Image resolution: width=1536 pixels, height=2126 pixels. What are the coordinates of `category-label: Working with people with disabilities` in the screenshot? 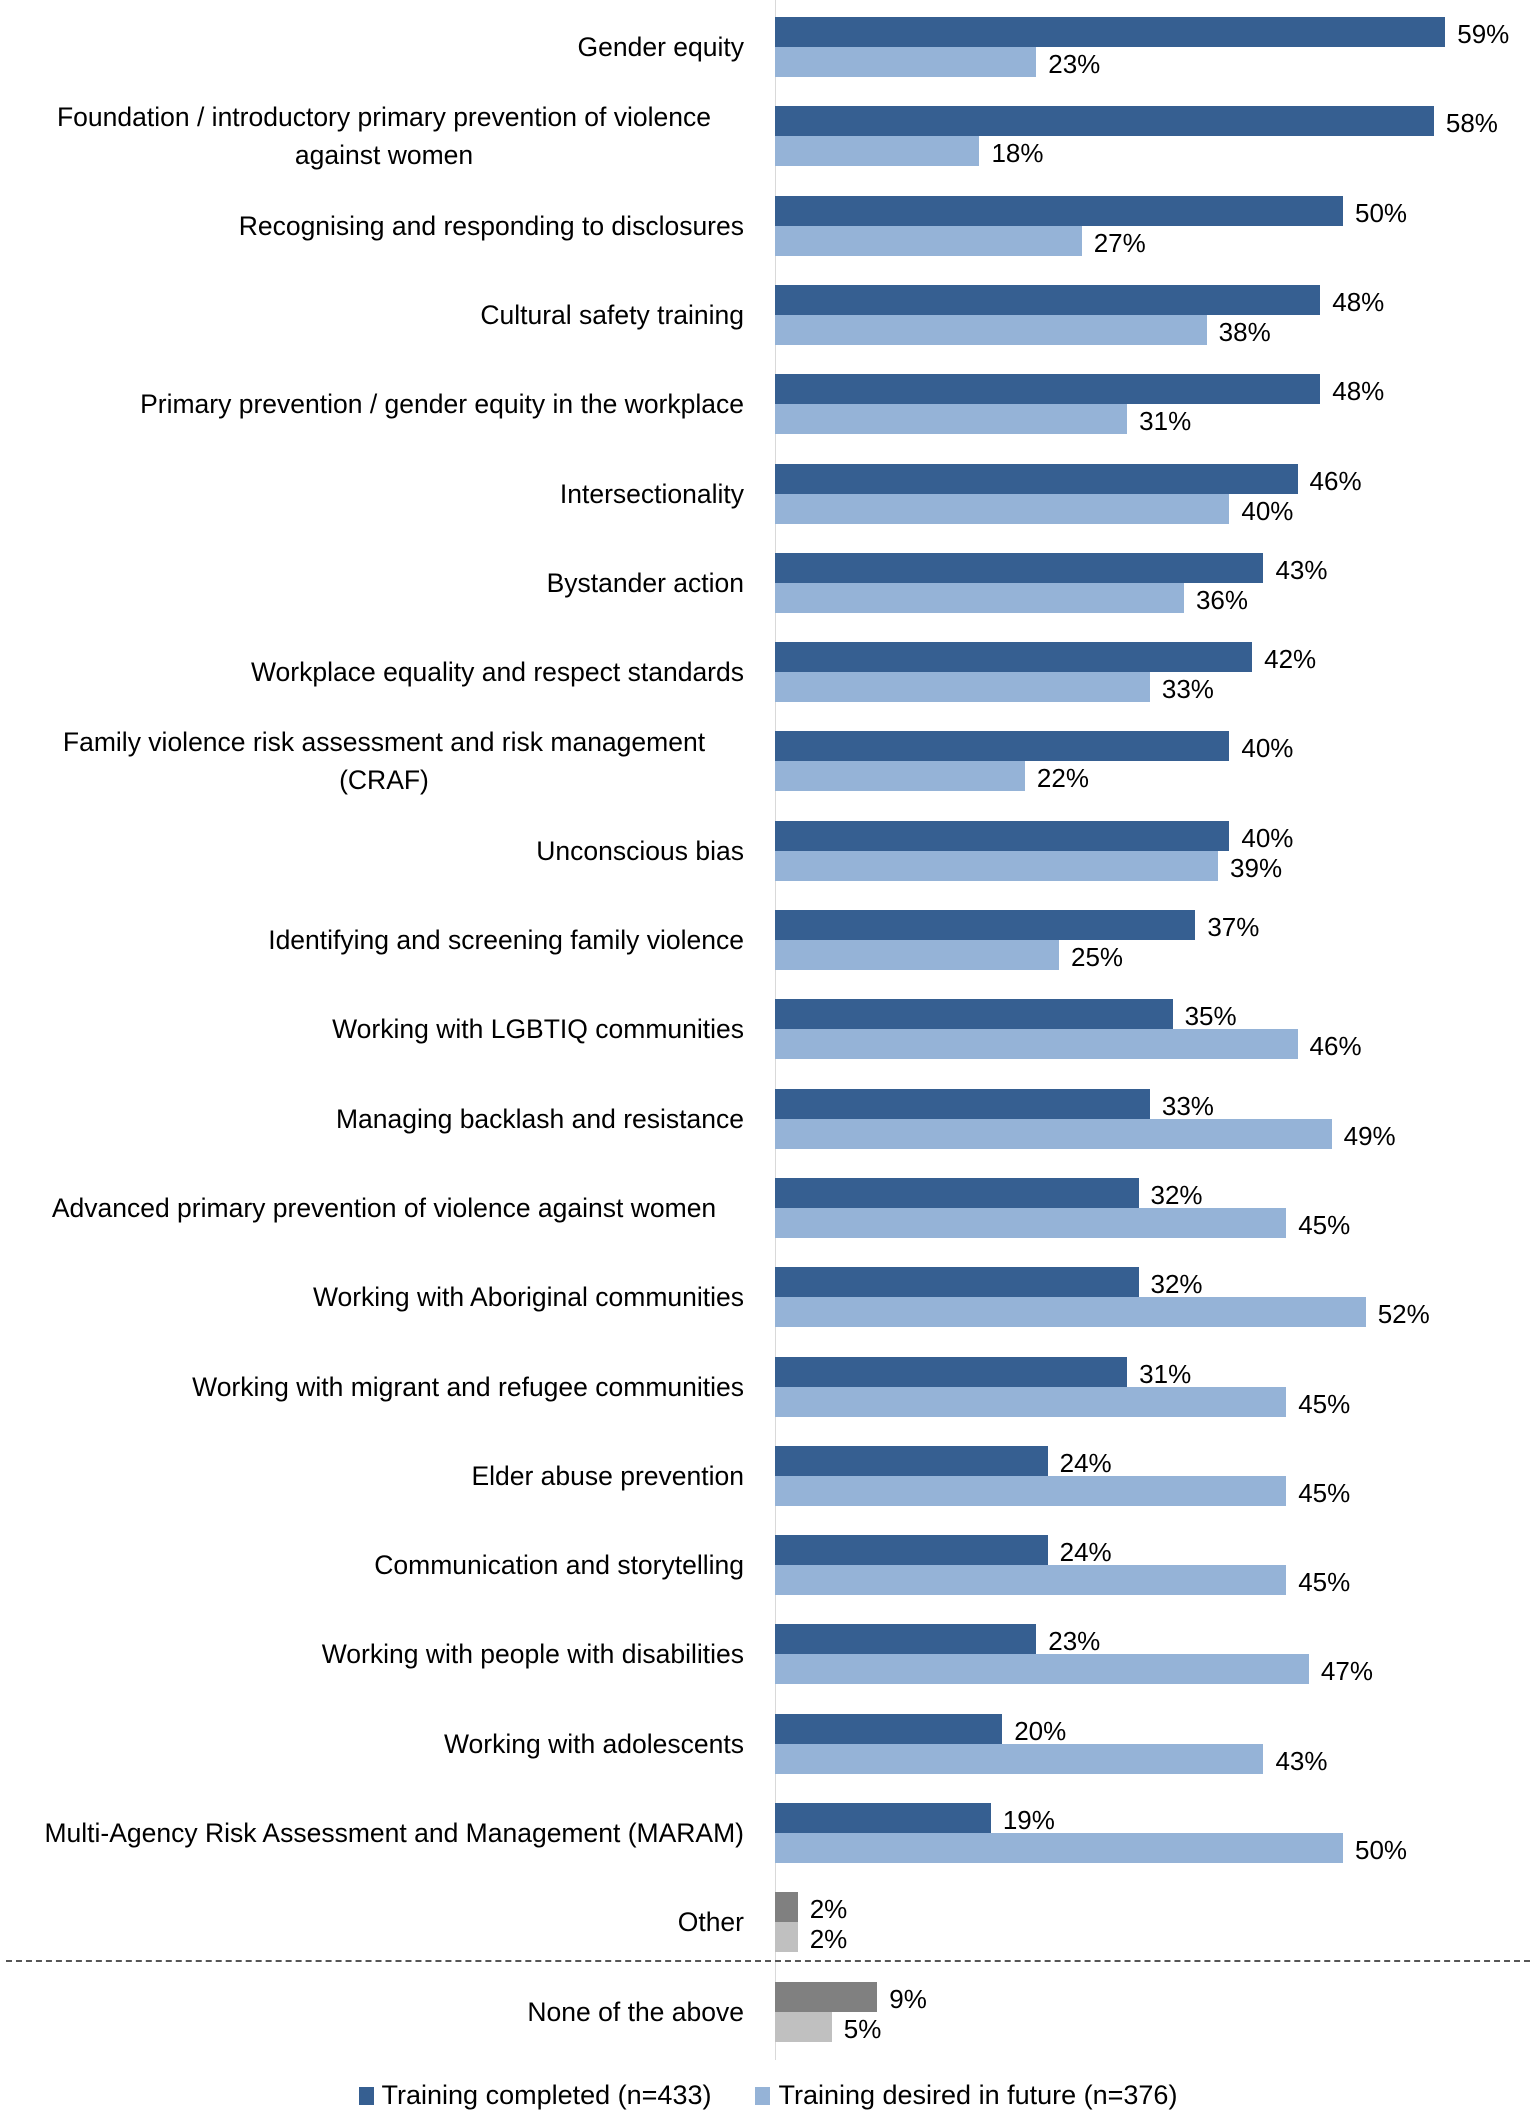 It's located at (532, 1654).